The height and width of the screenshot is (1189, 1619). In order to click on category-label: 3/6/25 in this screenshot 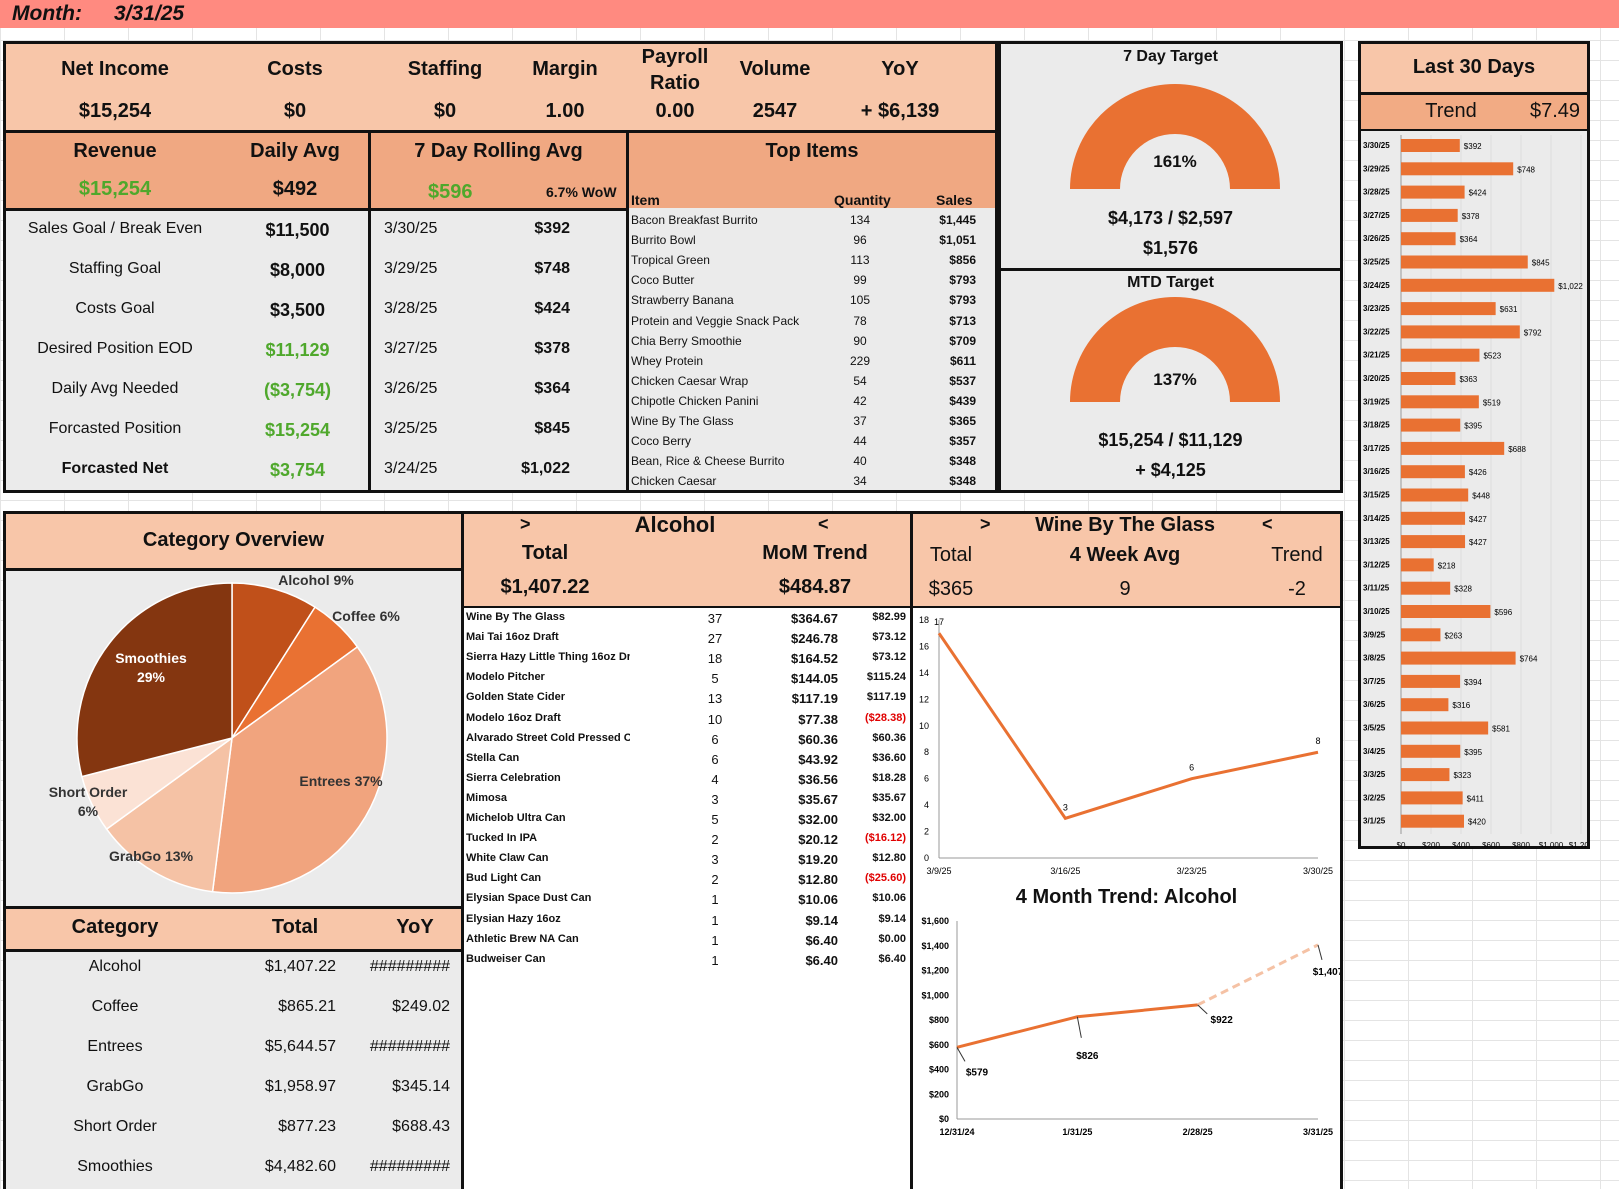, I will do `click(1374, 704)`.